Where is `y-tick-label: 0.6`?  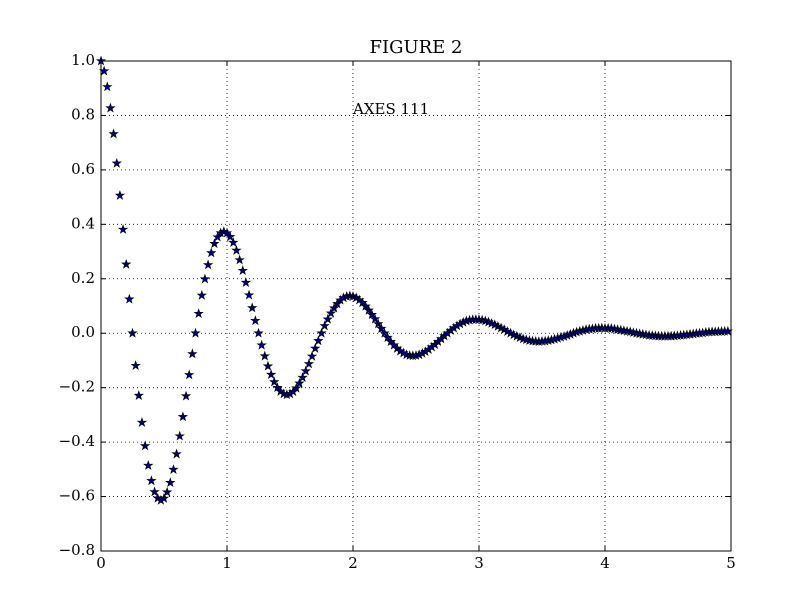
y-tick-label: 0.6 is located at coordinates (83, 169).